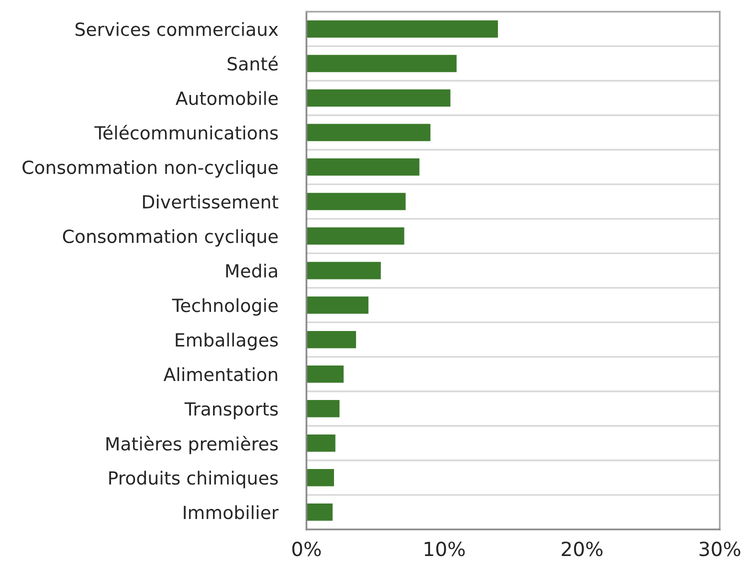 This screenshot has height=585, width=742. I want to click on y-tick-label: Consommation non-cyclique, so click(150, 169).